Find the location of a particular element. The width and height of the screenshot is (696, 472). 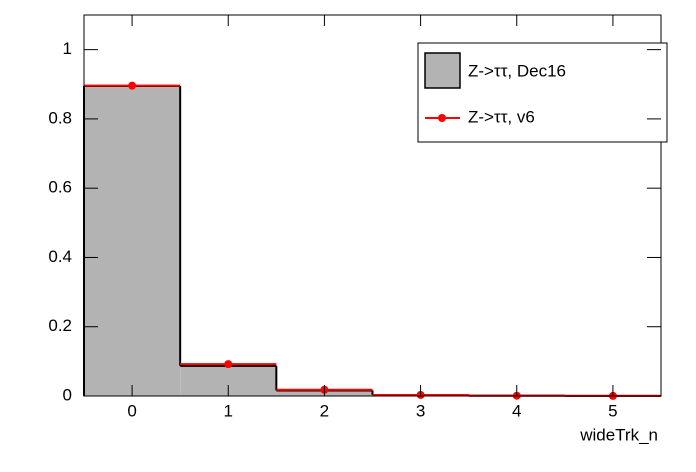

x-tick-label: 3 is located at coordinates (420, 410).